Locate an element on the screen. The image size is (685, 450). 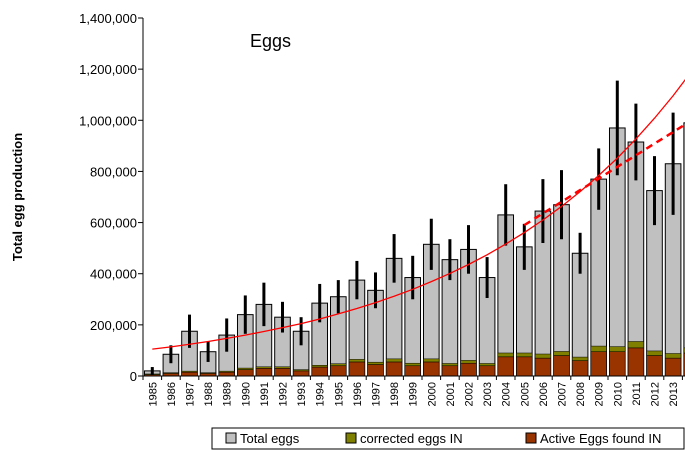
x-tick-label: 2001 is located at coordinates (451, 394).